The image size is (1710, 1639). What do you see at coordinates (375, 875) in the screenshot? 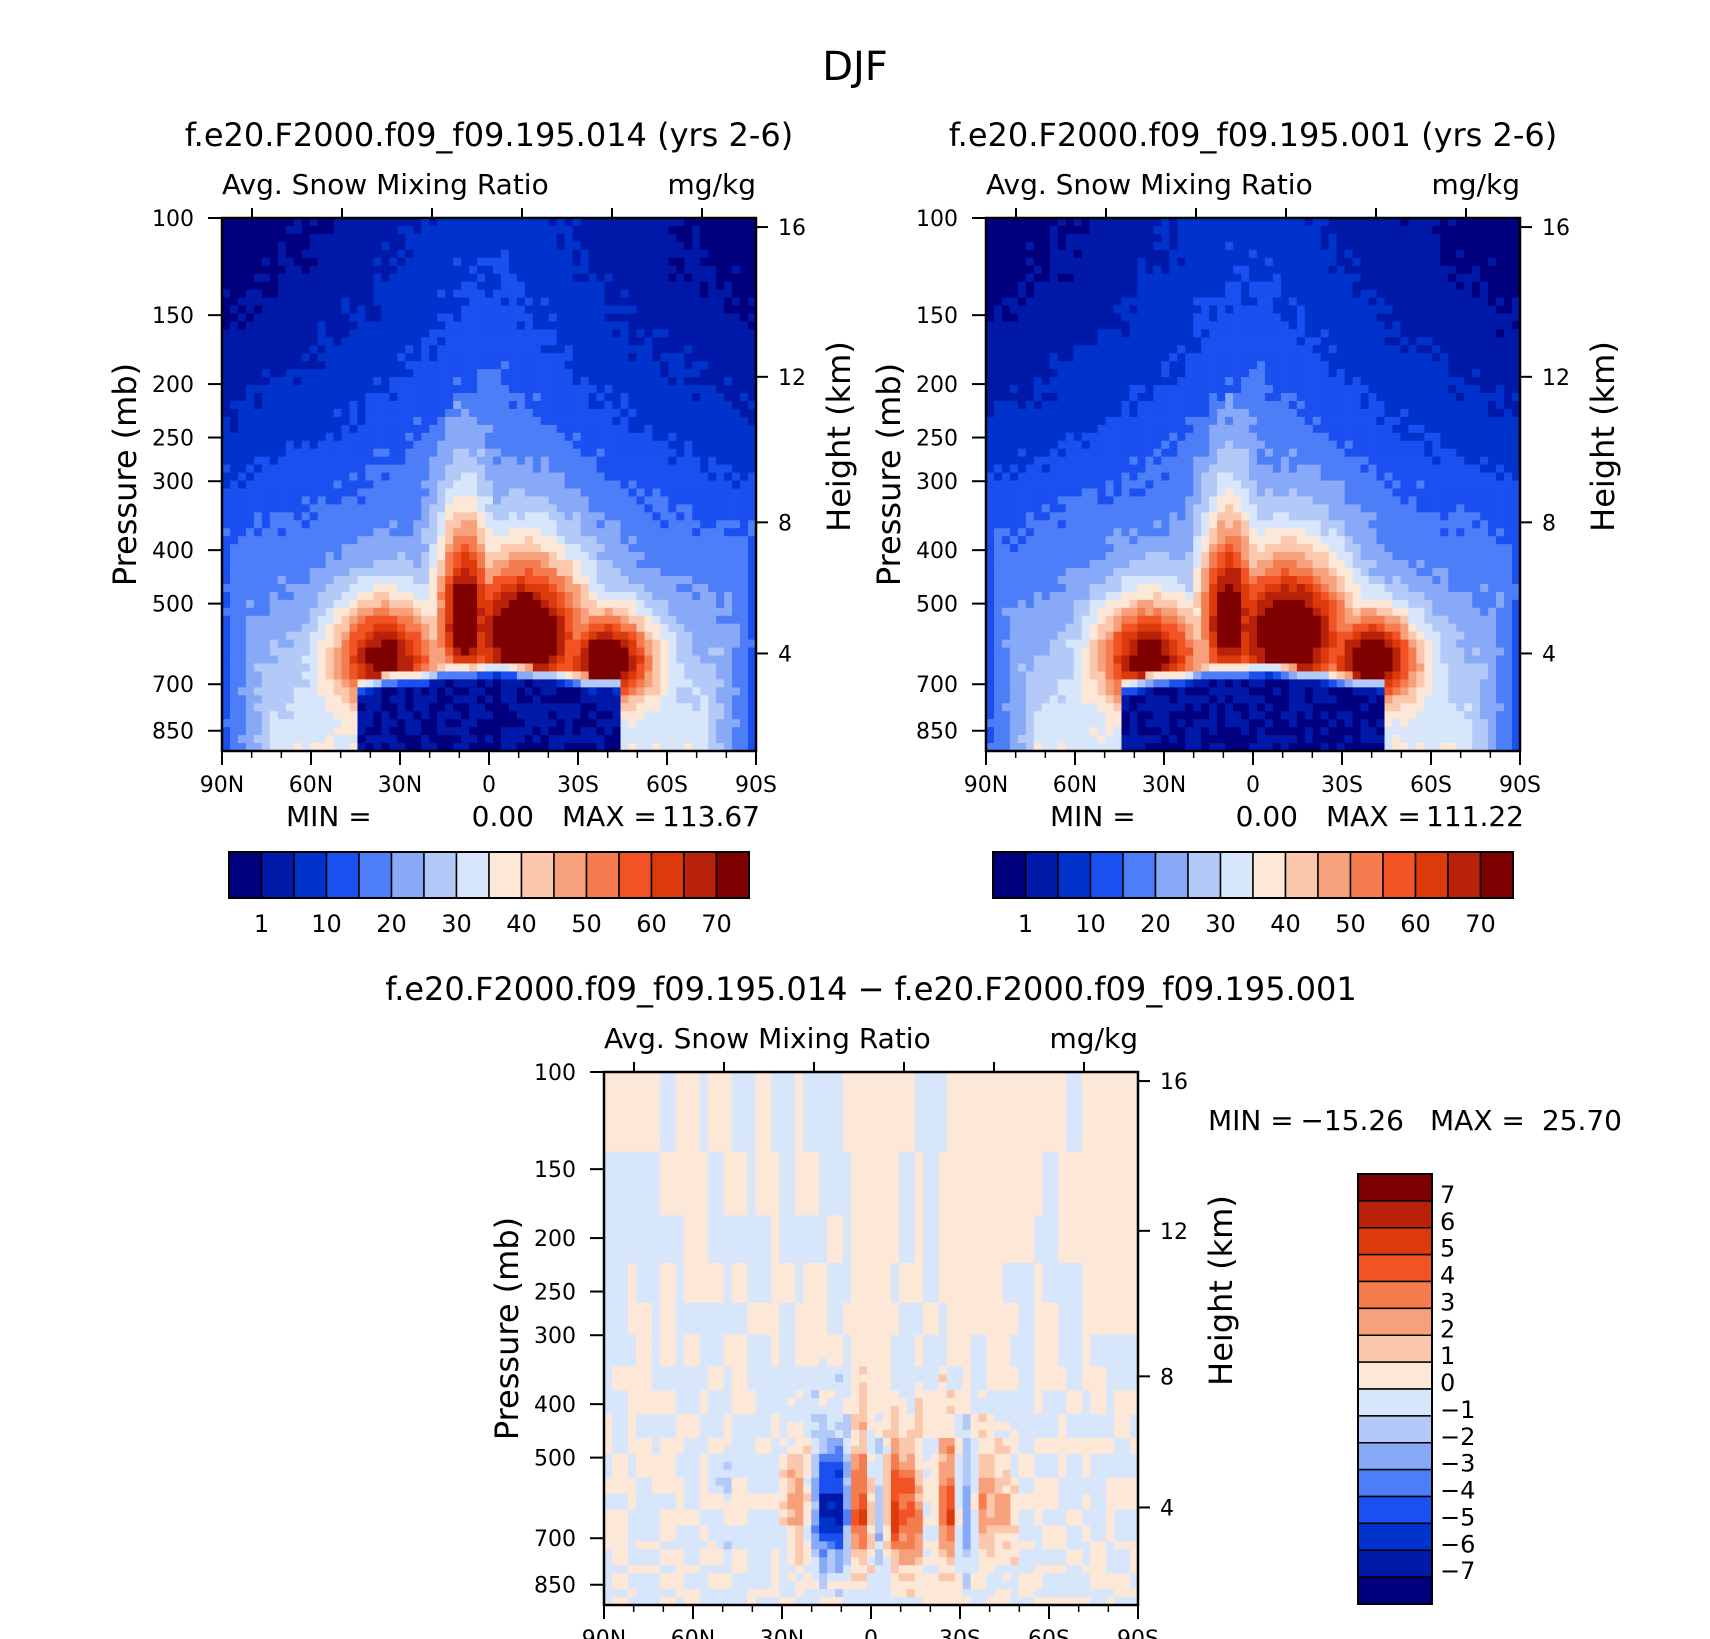
I see `colorbar-swatch` at bounding box center [375, 875].